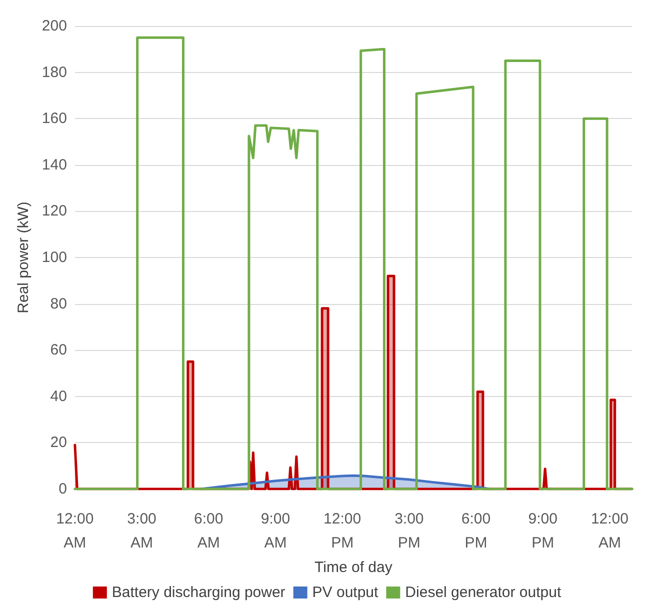 Image resolution: width=654 pixels, height=613 pixels. I want to click on x-axis-title: Time of day, so click(353, 567).